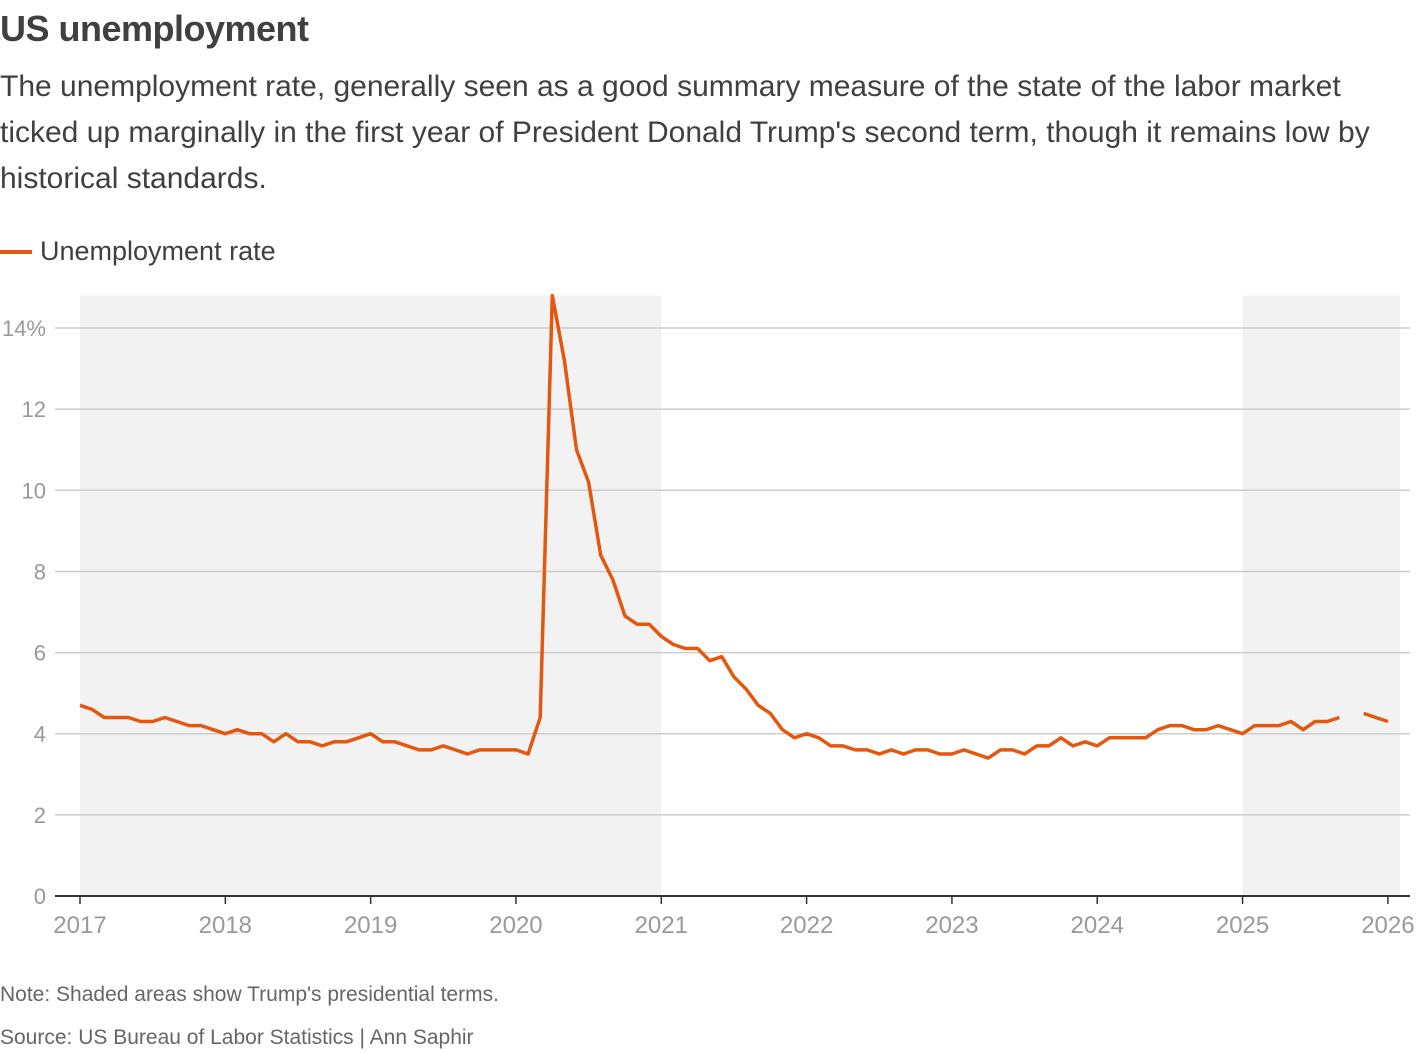 This screenshot has height=1054, width=1420. Describe the element at coordinates (225, 925) in the screenshot. I see `x-tick-label: 2018` at that location.